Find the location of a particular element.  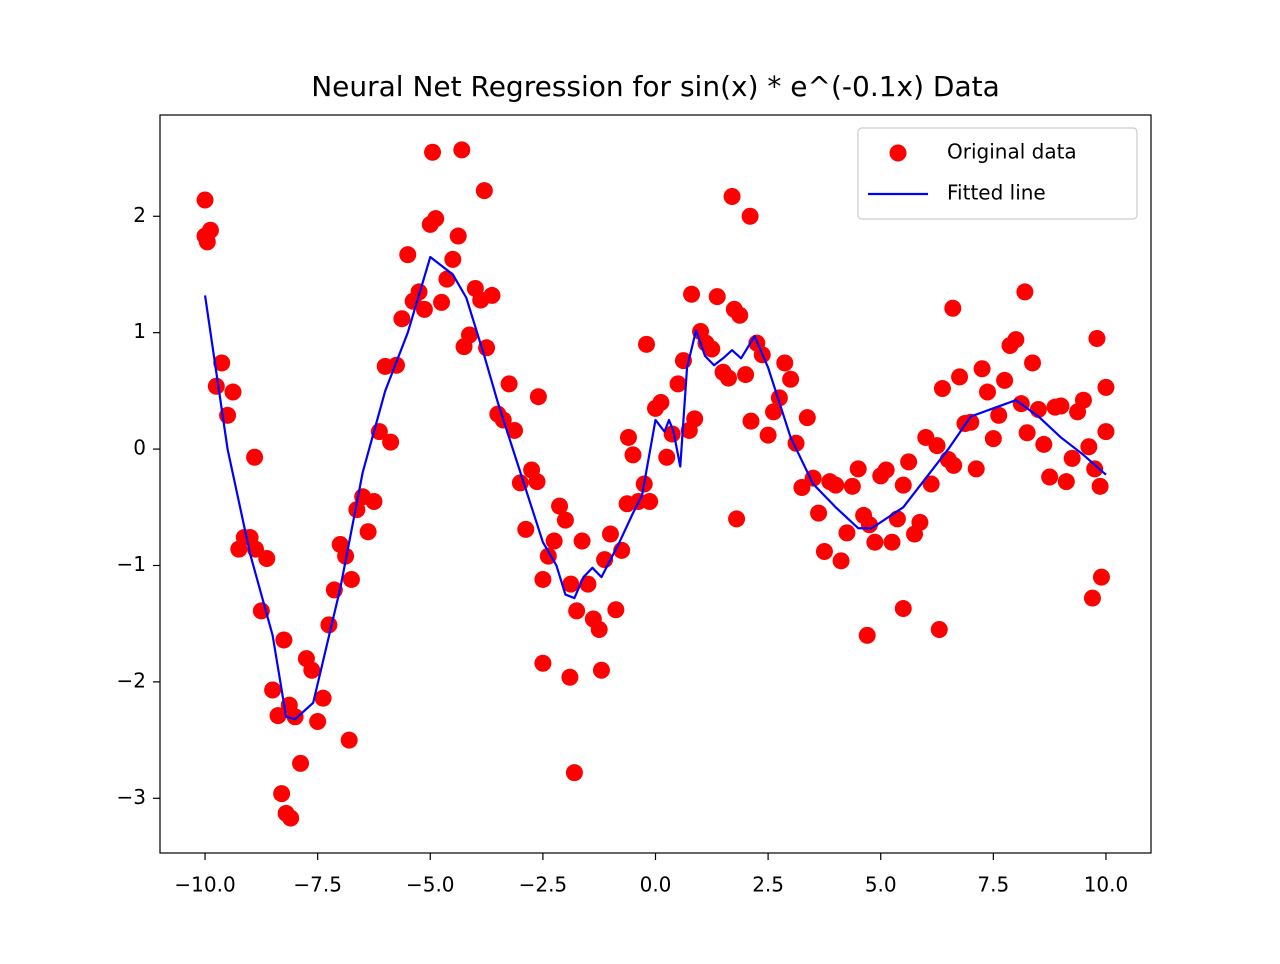

y-tick-label: −3 is located at coordinates (131, 797).